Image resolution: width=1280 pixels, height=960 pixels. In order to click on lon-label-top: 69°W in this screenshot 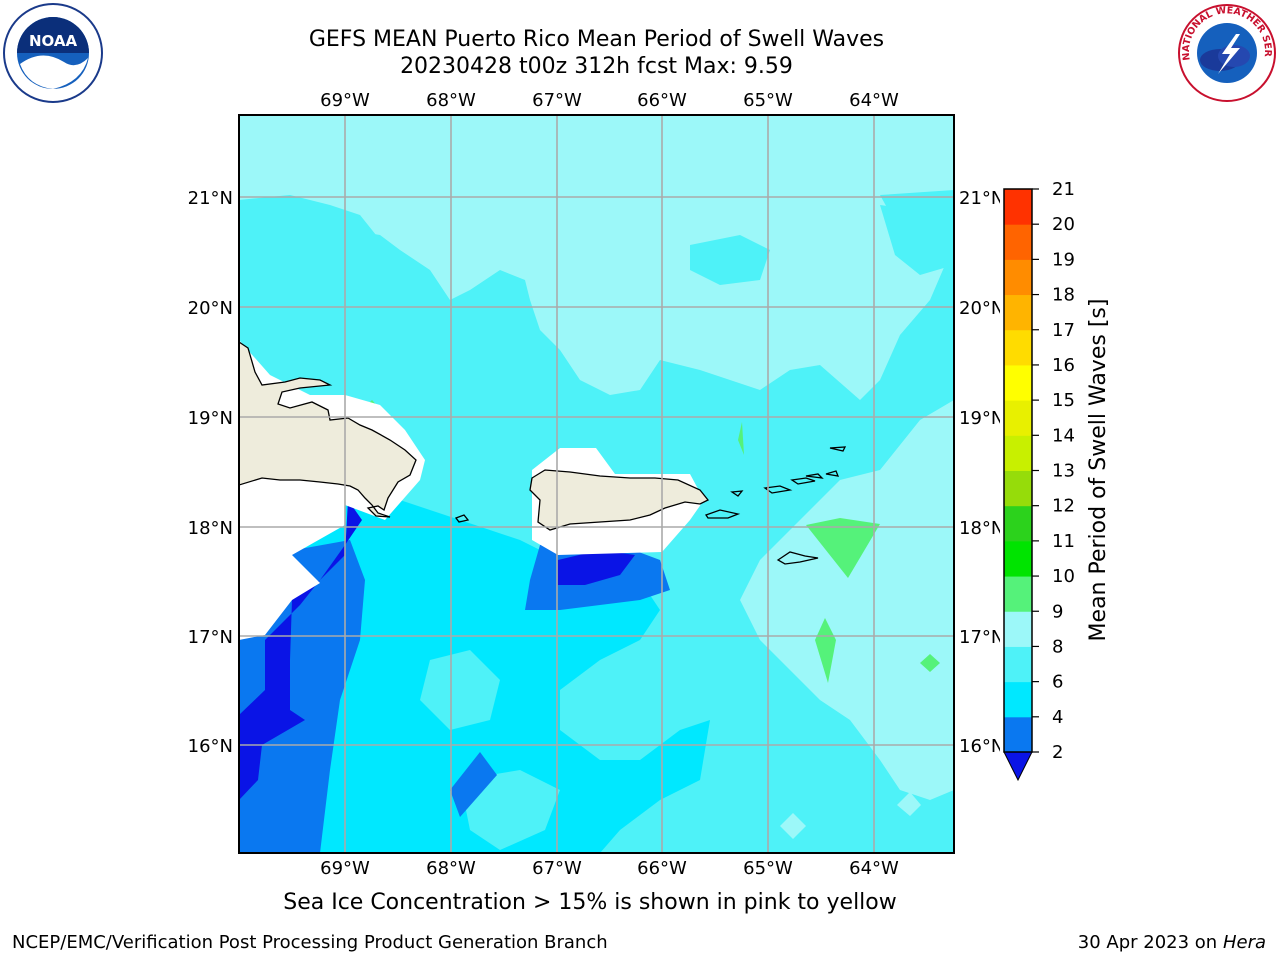, I will do `click(345, 100)`.